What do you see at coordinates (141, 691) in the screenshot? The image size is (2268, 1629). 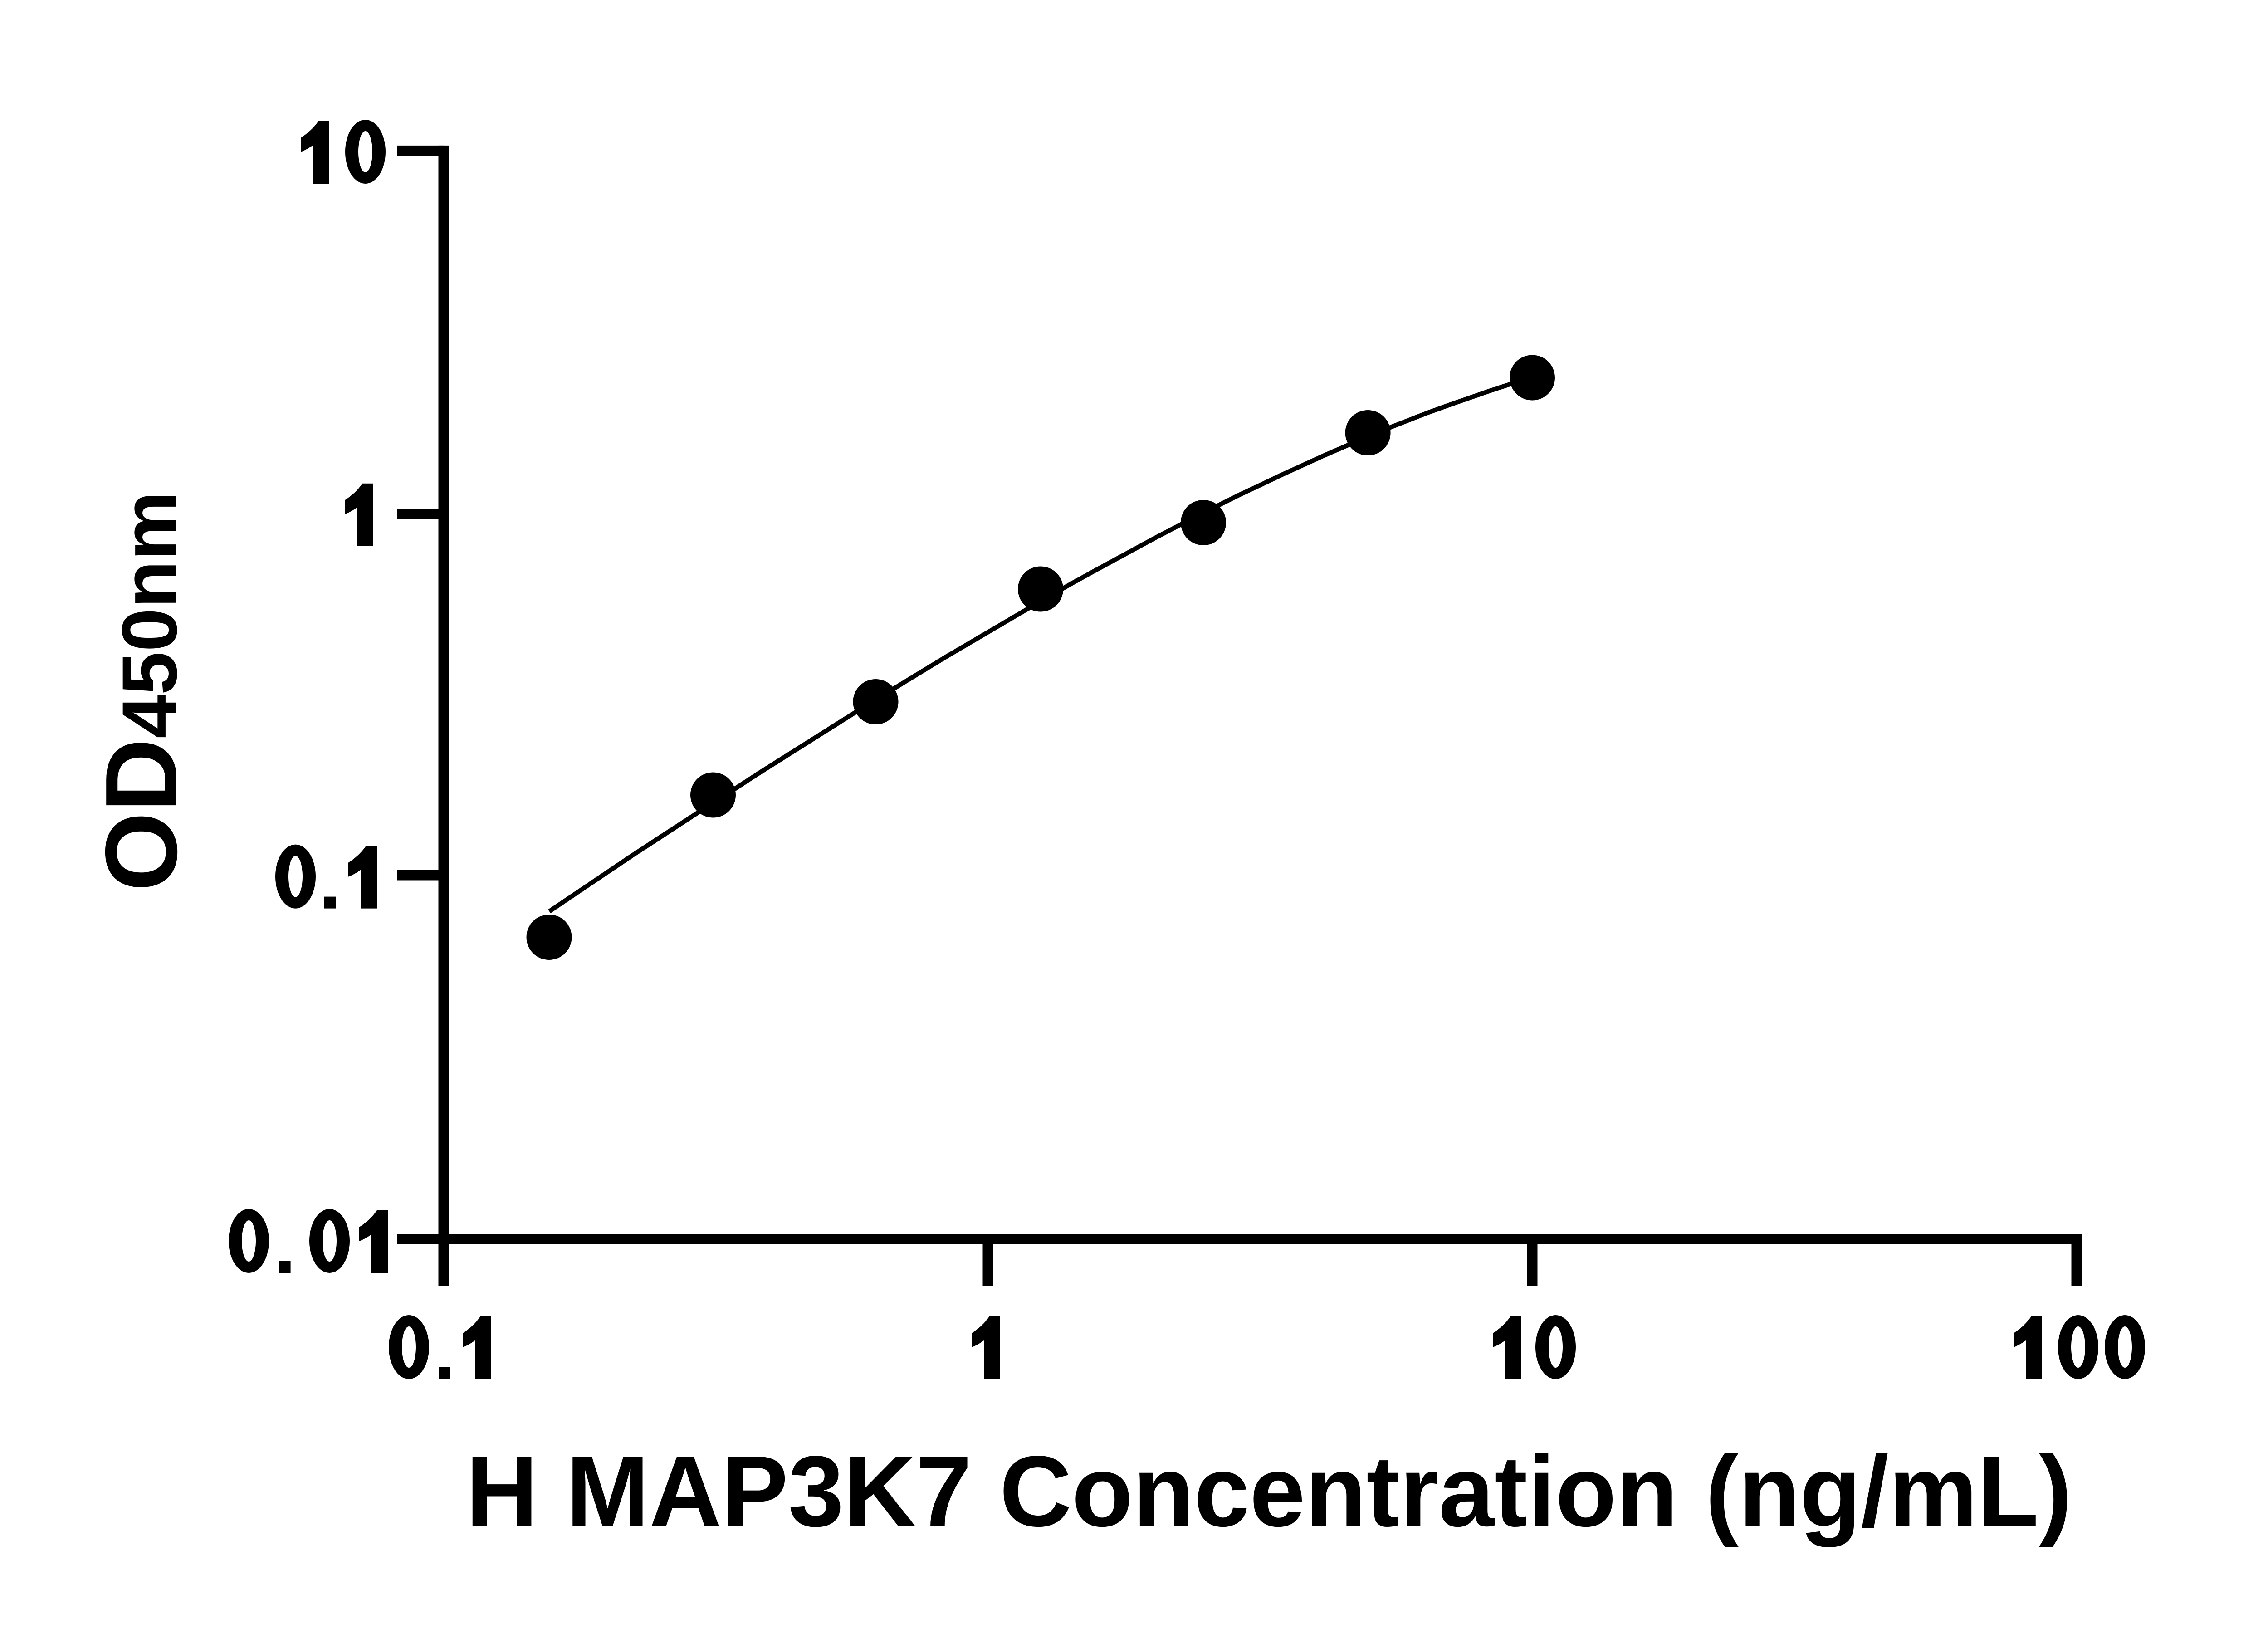 I see `svg-text: OD450nm` at bounding box center [141, 691].